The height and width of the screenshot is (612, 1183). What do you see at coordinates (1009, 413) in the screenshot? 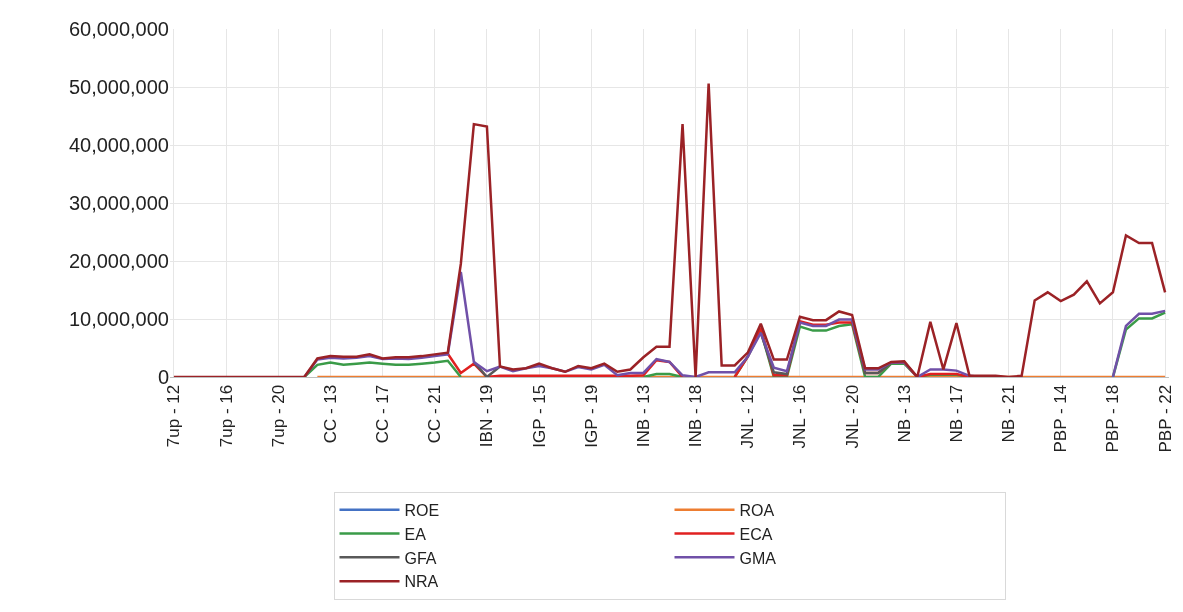
I see `x-tick-label: NB - 21` at bounding box center [1009, 413].